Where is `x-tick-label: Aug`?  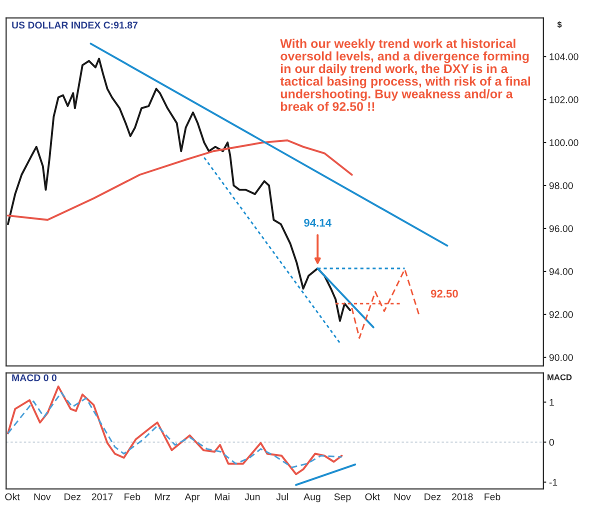 x-tick-label: Aug is located at coordinates (312, 497).